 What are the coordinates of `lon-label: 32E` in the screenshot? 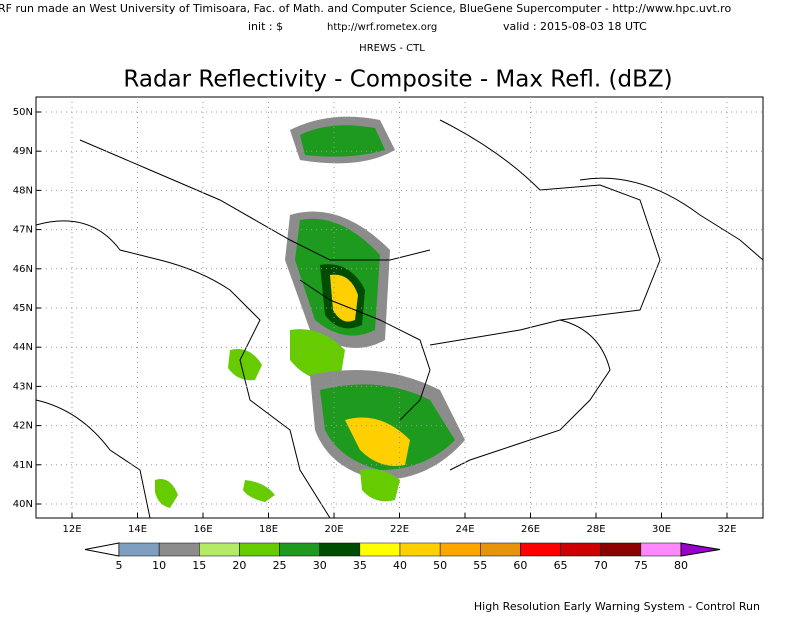 It's located at (726, 529).